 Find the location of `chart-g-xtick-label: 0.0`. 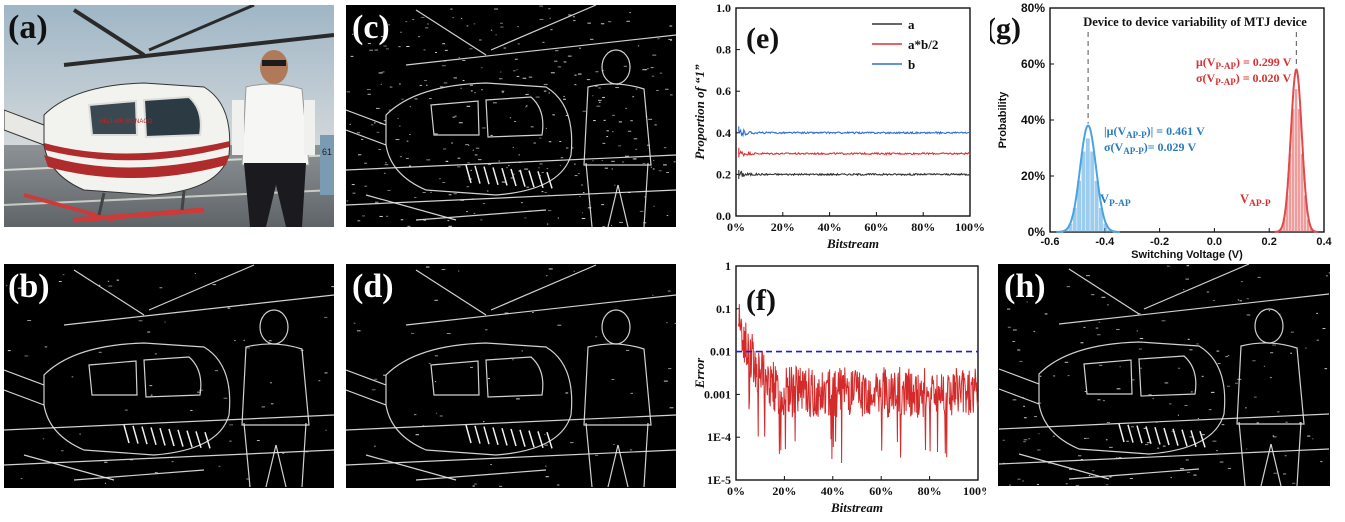

chart-g-xtick-label: 0.0 is located at coordinates (1214, 242).